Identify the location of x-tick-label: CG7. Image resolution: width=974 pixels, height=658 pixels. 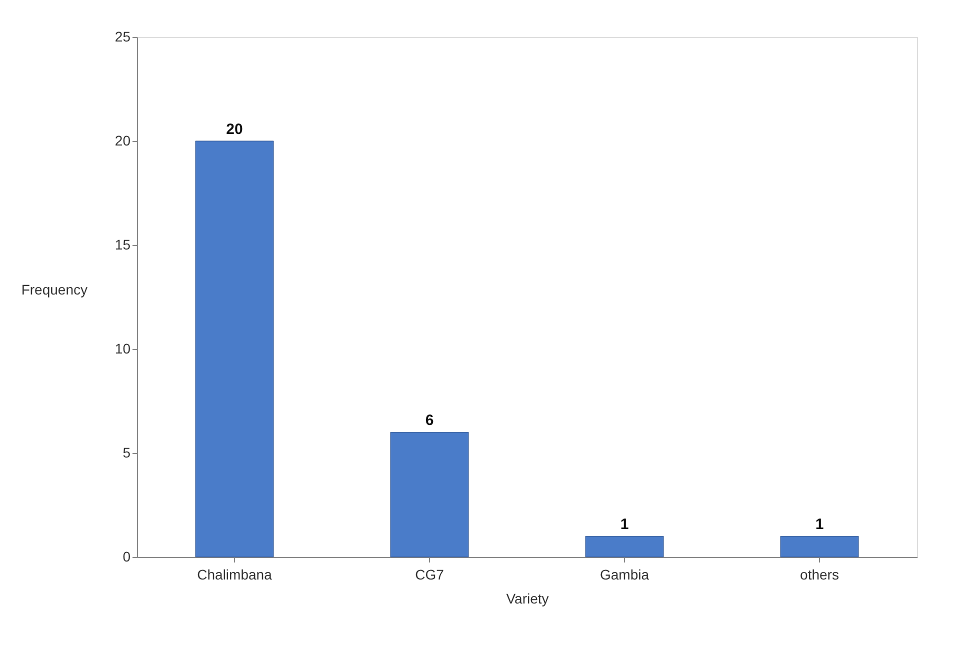
(429, 574).